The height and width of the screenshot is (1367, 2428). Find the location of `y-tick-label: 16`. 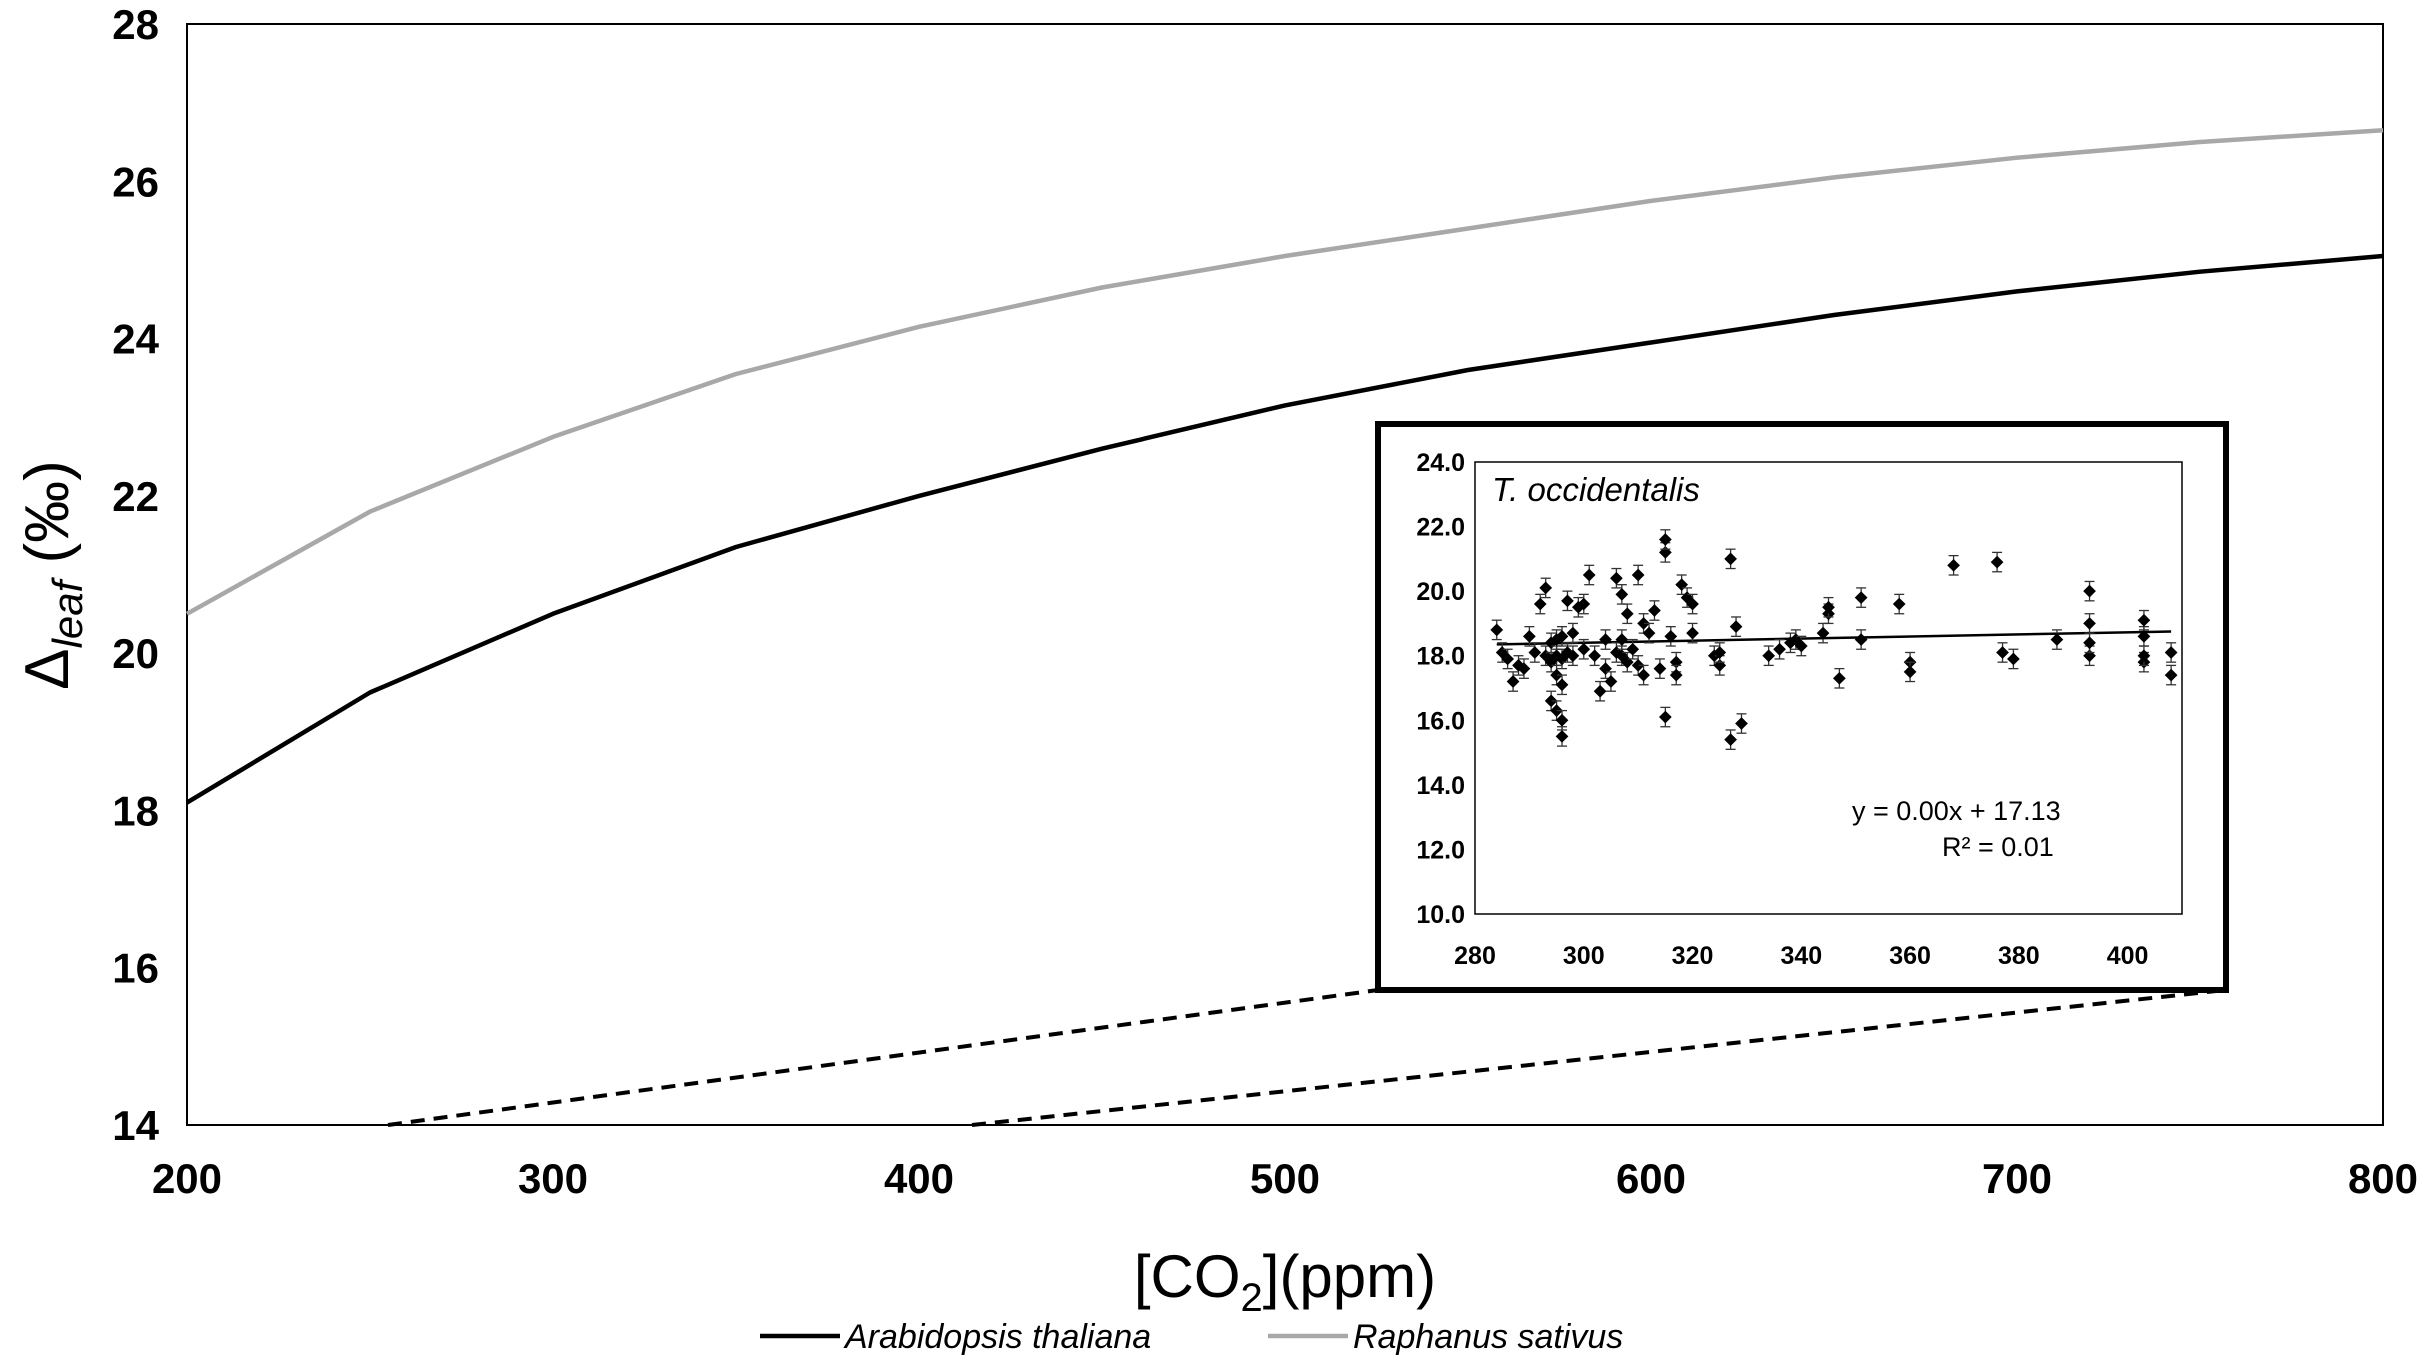

y-tick-label: 16 is located at coordinates (135, 968).